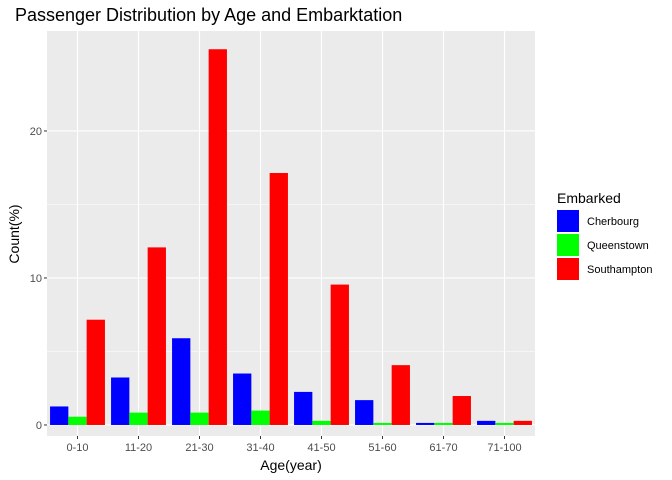 The width and height of the screenshot is (672, 480). Describe the element at coordinates (199, 448) in the screenshot. I see `x-tick-label: 21-30` at that location.